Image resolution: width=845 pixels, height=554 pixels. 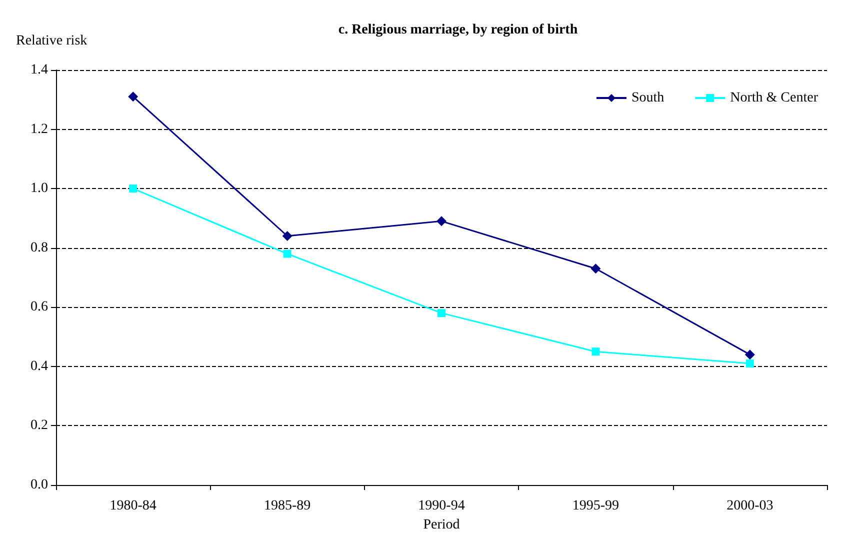 What do you see at coordinates (39, 366) in the screenshot?
I see `y-tick-label: 0.4` at bounding box center [39, 366].